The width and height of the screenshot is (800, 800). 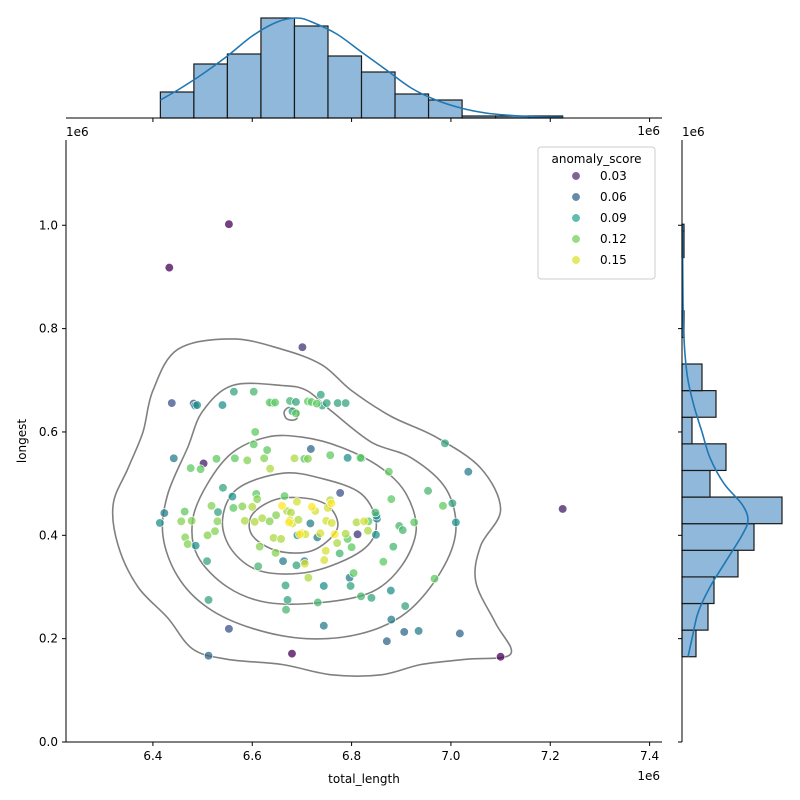 I want to click on top-marginal-histogram, so click(x=364, y=69).